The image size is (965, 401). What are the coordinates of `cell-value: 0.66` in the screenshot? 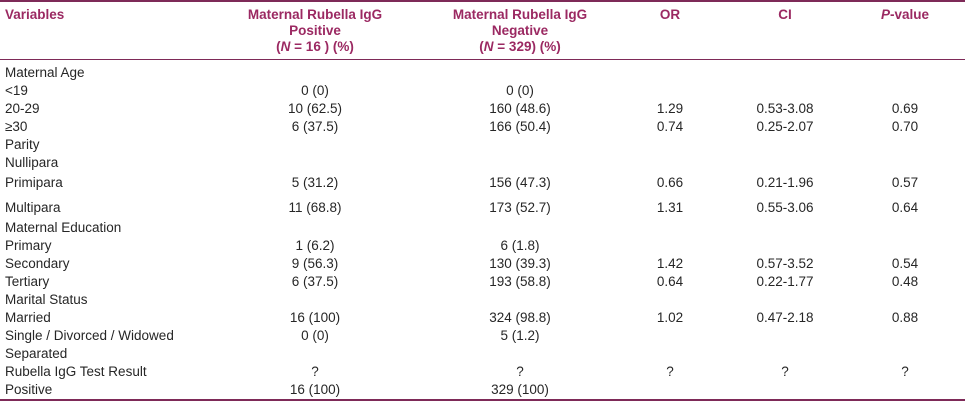 It's located at (670, 182).